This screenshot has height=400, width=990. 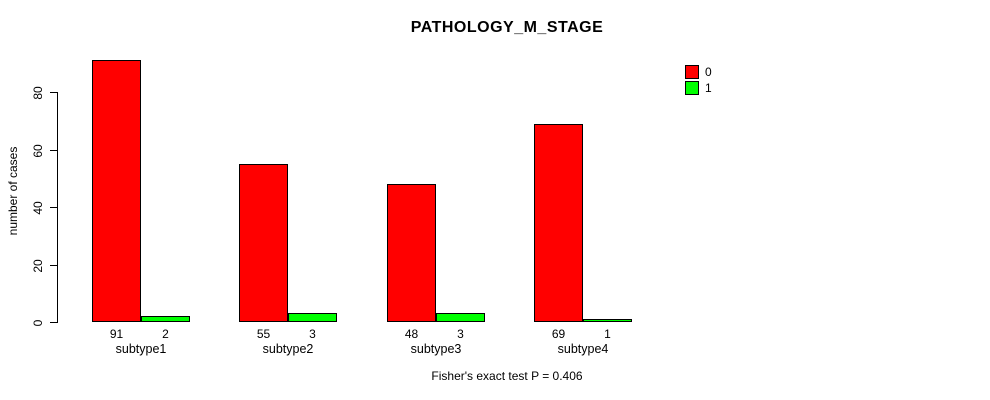 I want to click on category-label-subtype2: subtype2, so click(x=288, y=349).